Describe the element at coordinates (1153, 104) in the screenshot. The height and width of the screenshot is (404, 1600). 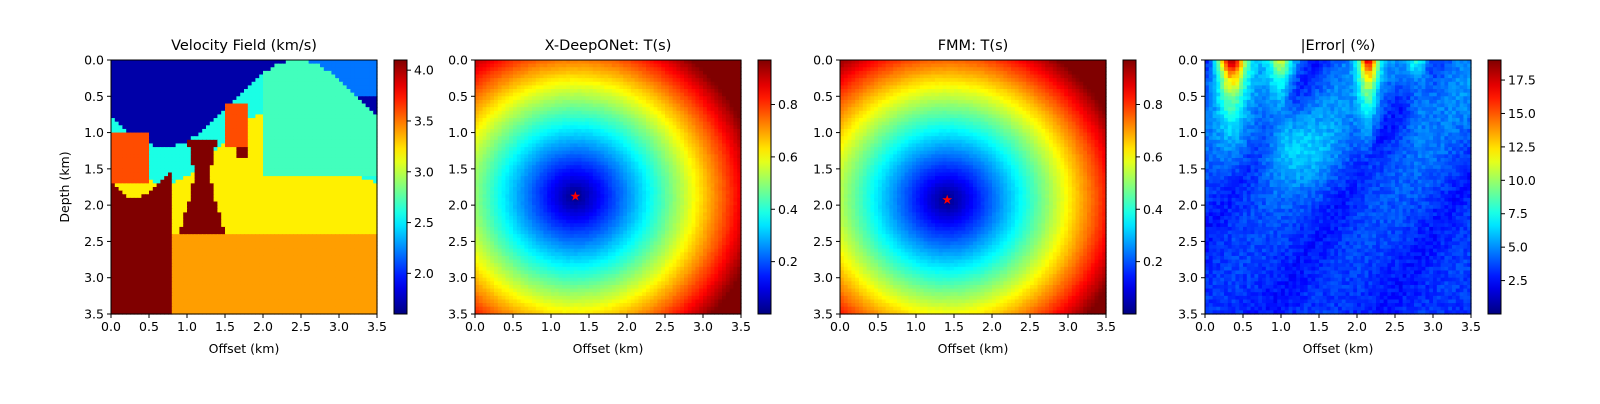
I see `colorbar-tick-label: 0.8` at that location.